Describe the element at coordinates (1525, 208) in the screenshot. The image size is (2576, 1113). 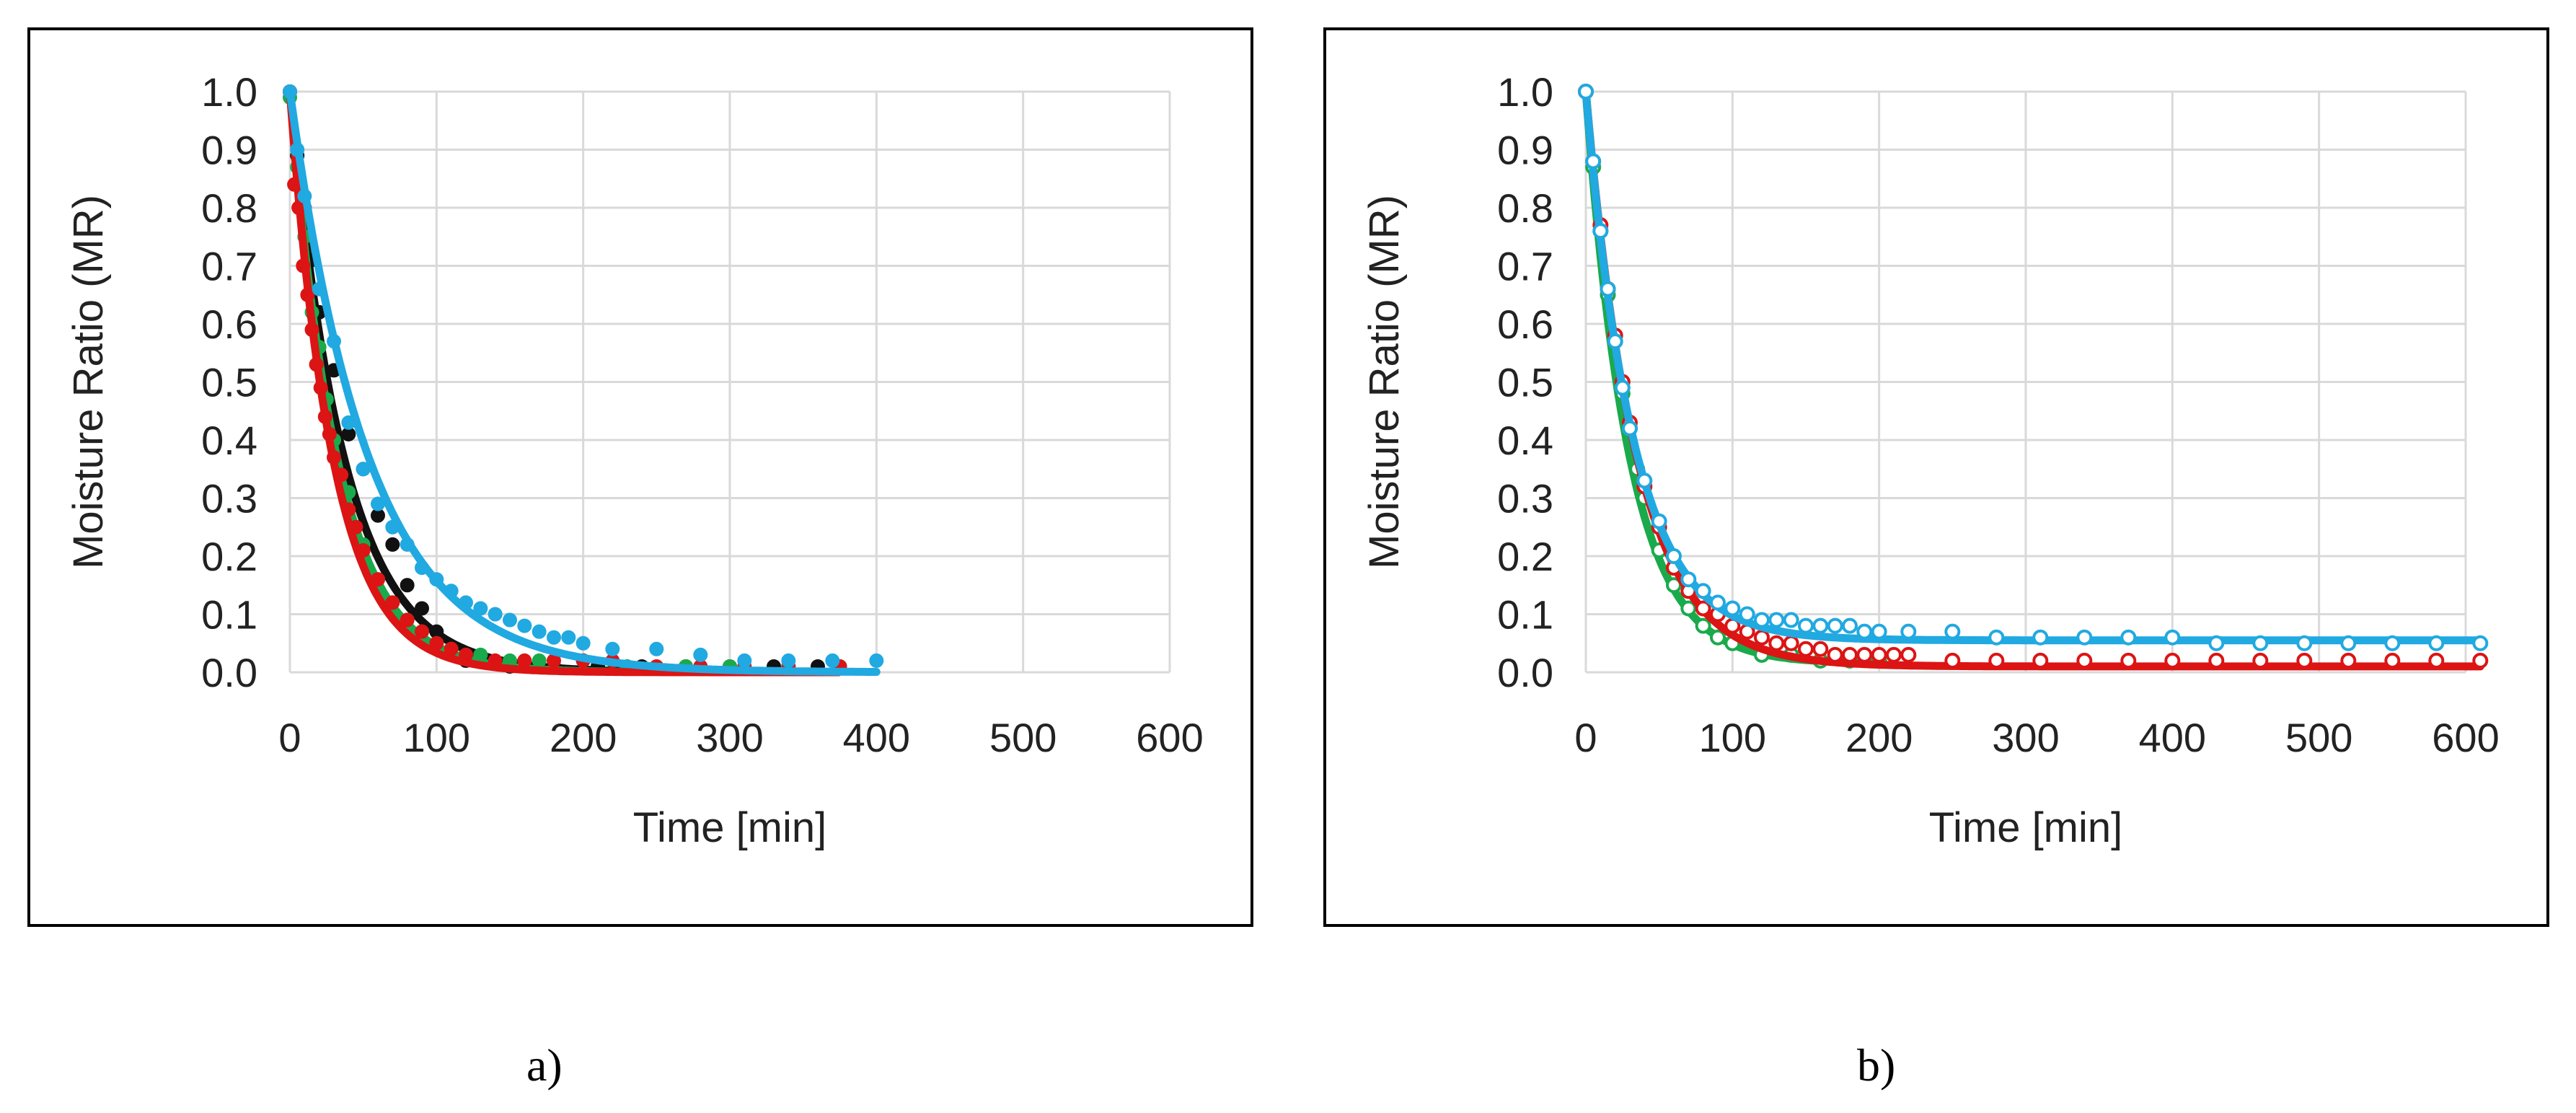
I see `chart-b-ytick-label: 0.8` at that location.